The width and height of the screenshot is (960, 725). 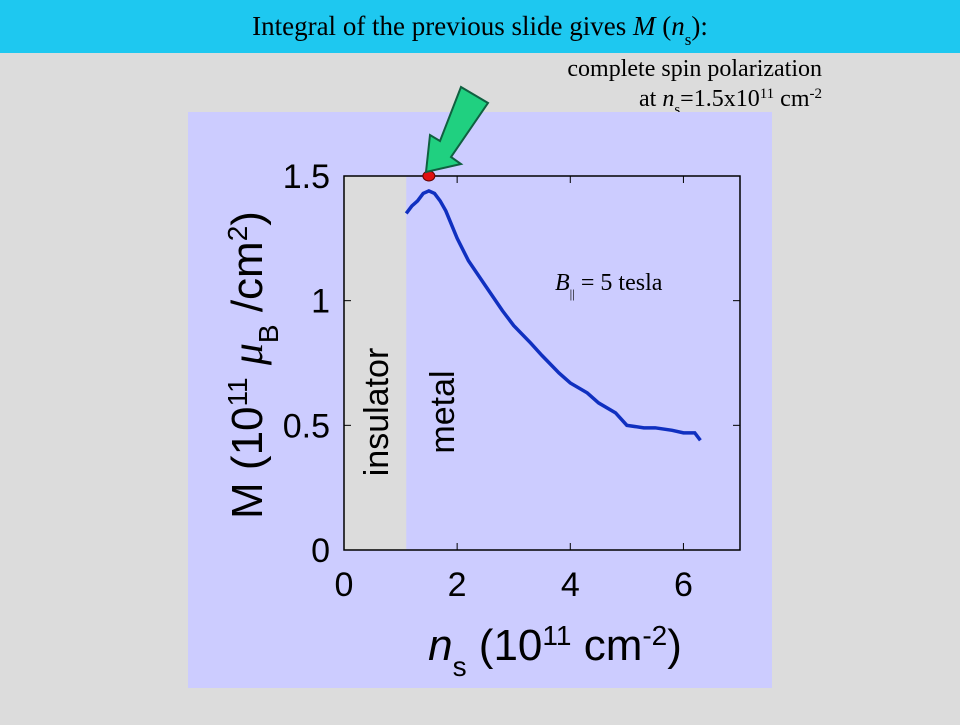 I want to click on field-part: = 5 tesla, so click(x=619, y=283).